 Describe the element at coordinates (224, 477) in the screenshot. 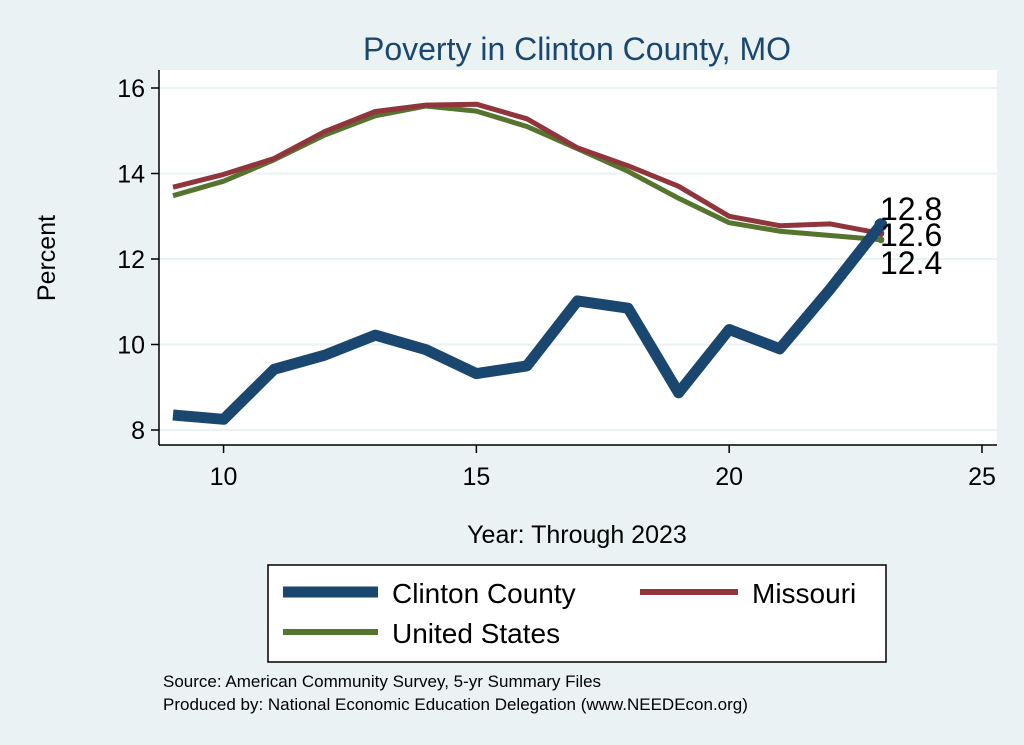

I see `x-tick-label-10: 10` at that location.